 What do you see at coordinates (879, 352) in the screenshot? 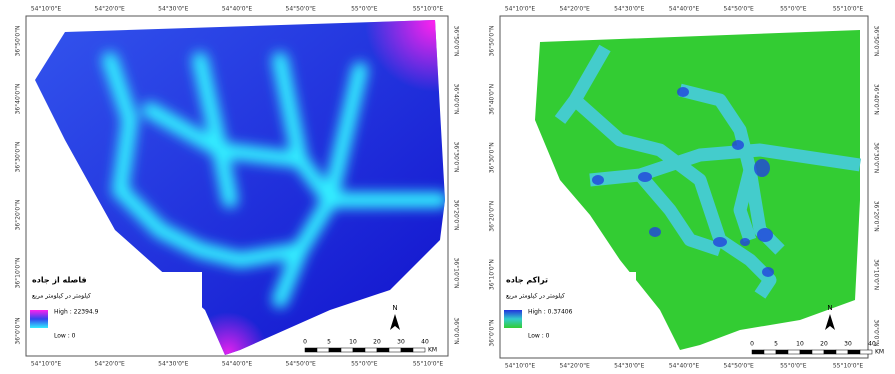
I see `scale-unit: KM` at bounding box center [879, 352].